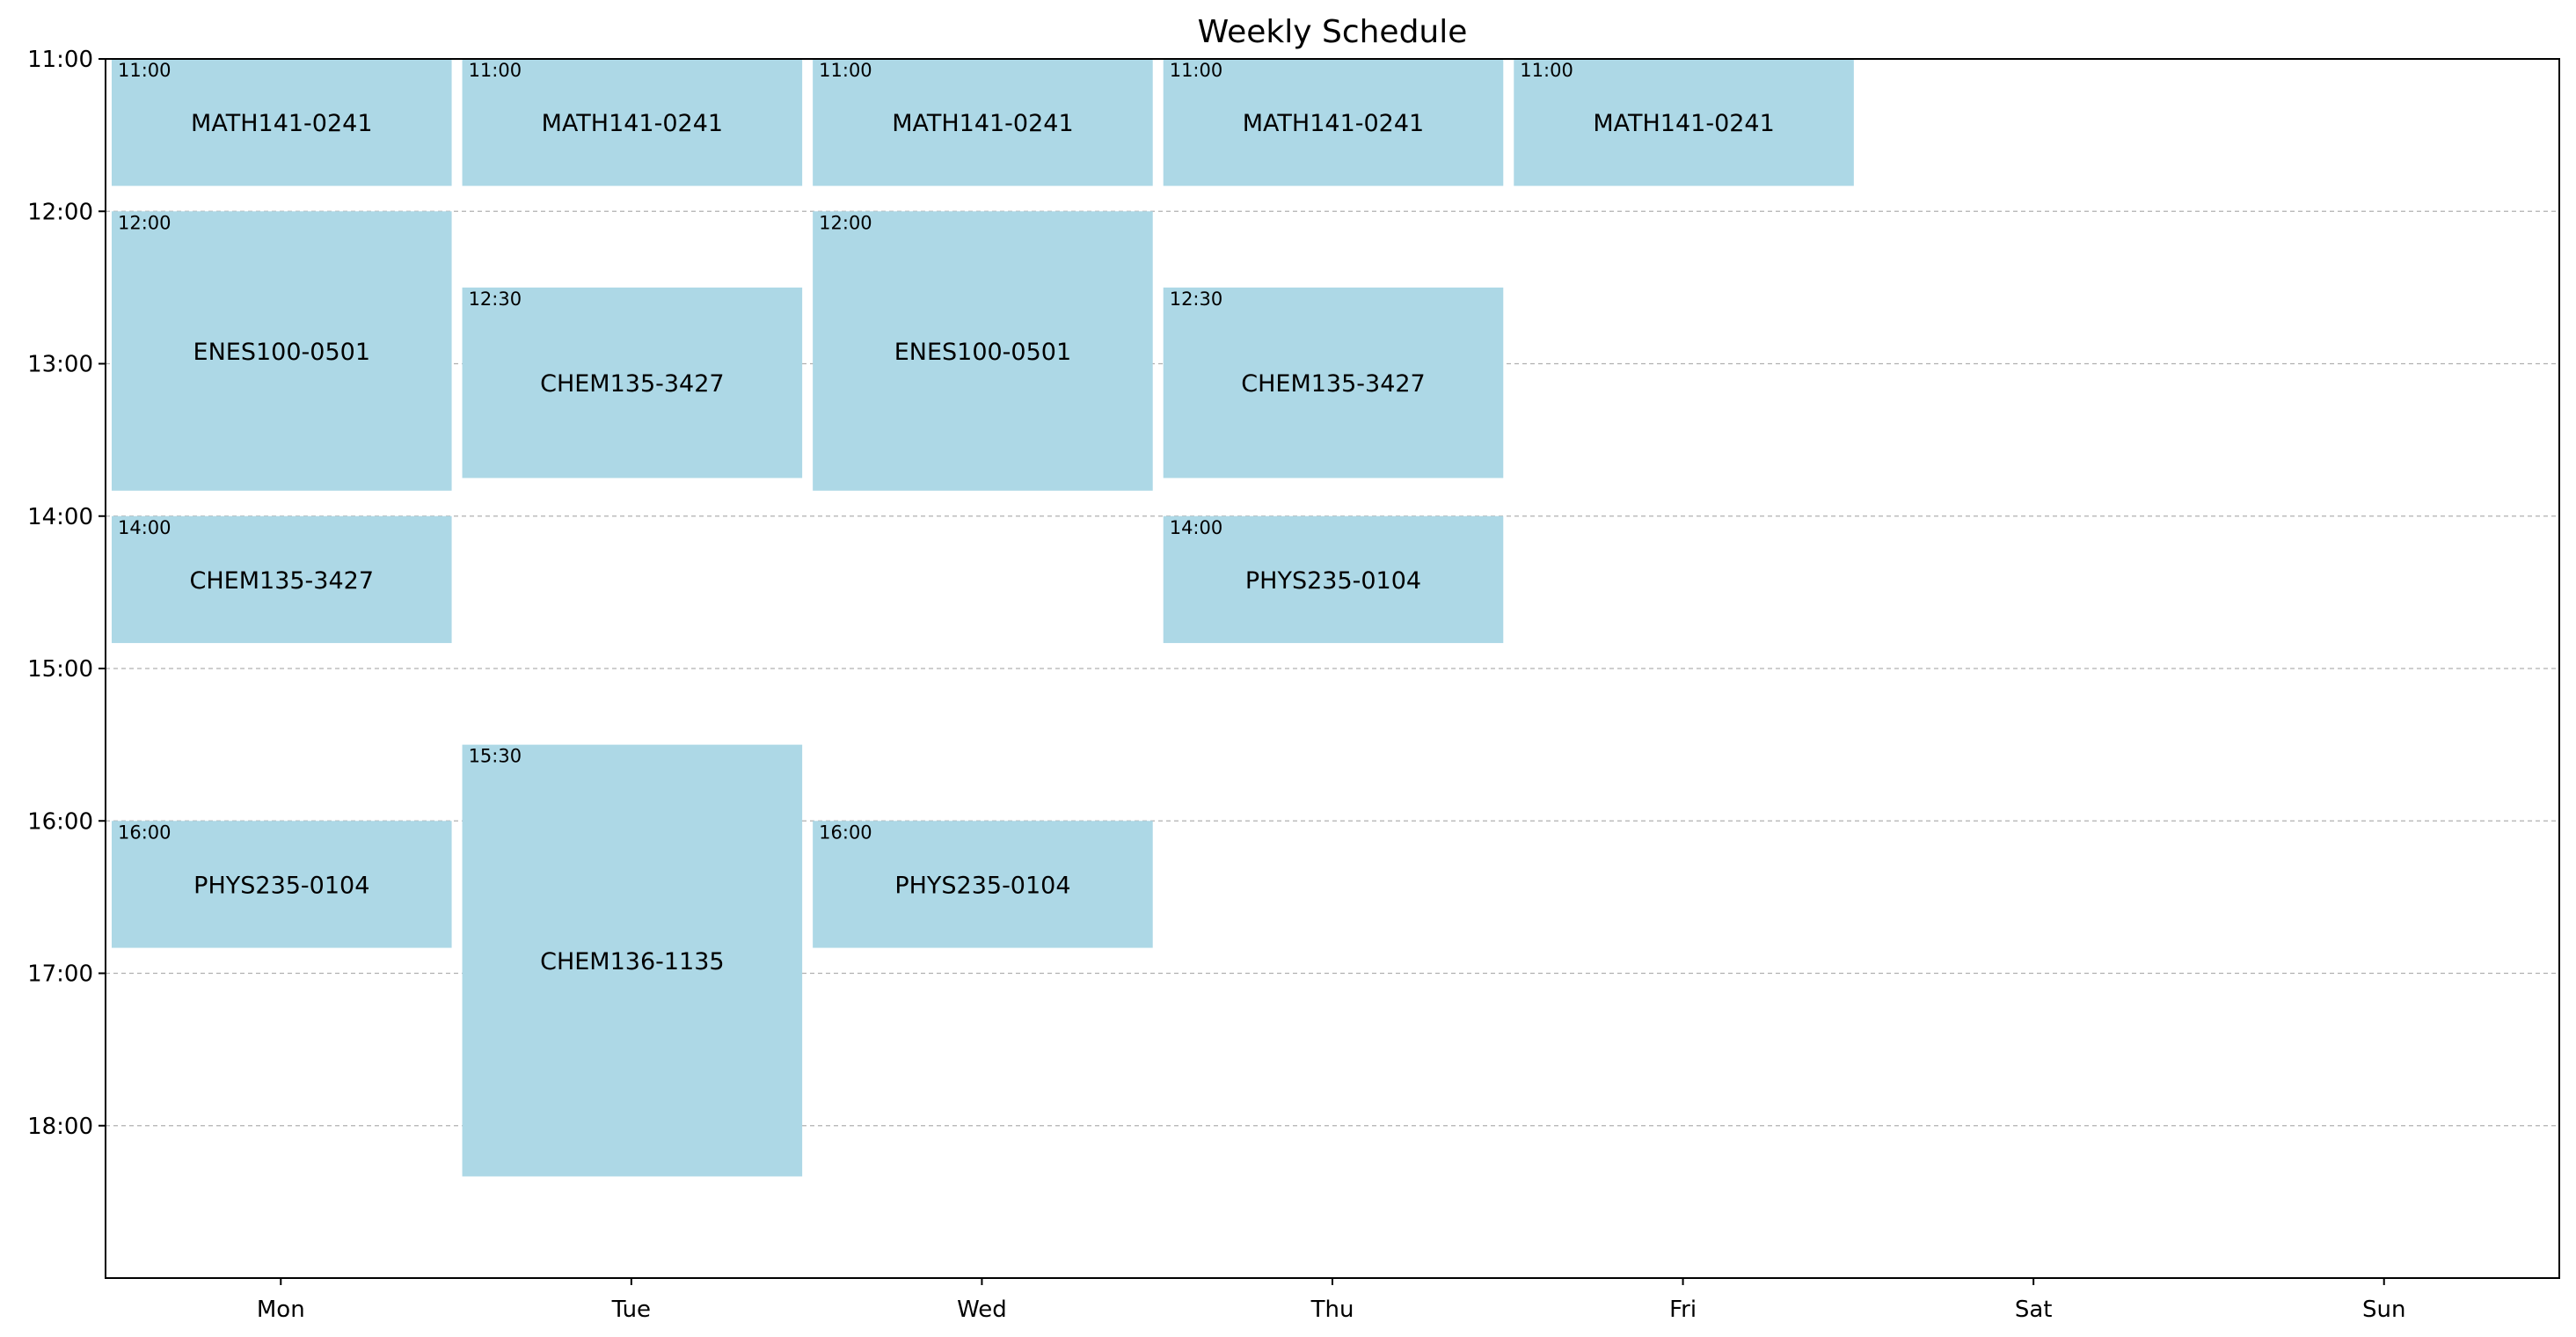  I want to click on x-tick-label-mon: Mon, so click(281, 1310).